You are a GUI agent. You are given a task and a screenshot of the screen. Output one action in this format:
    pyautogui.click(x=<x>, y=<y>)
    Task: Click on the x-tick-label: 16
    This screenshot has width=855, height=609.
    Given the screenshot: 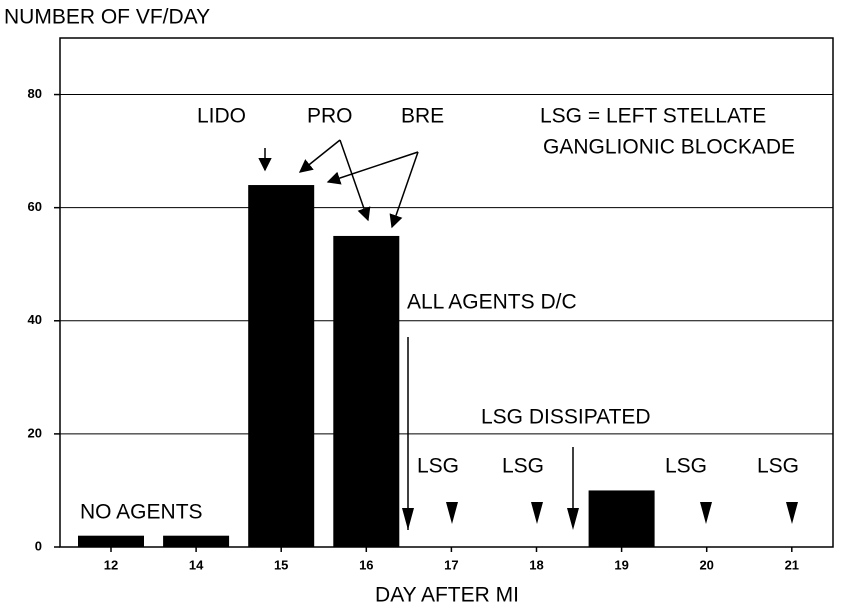 What is the action you would take?
    pyautogui.click(x=366, y=564)
    